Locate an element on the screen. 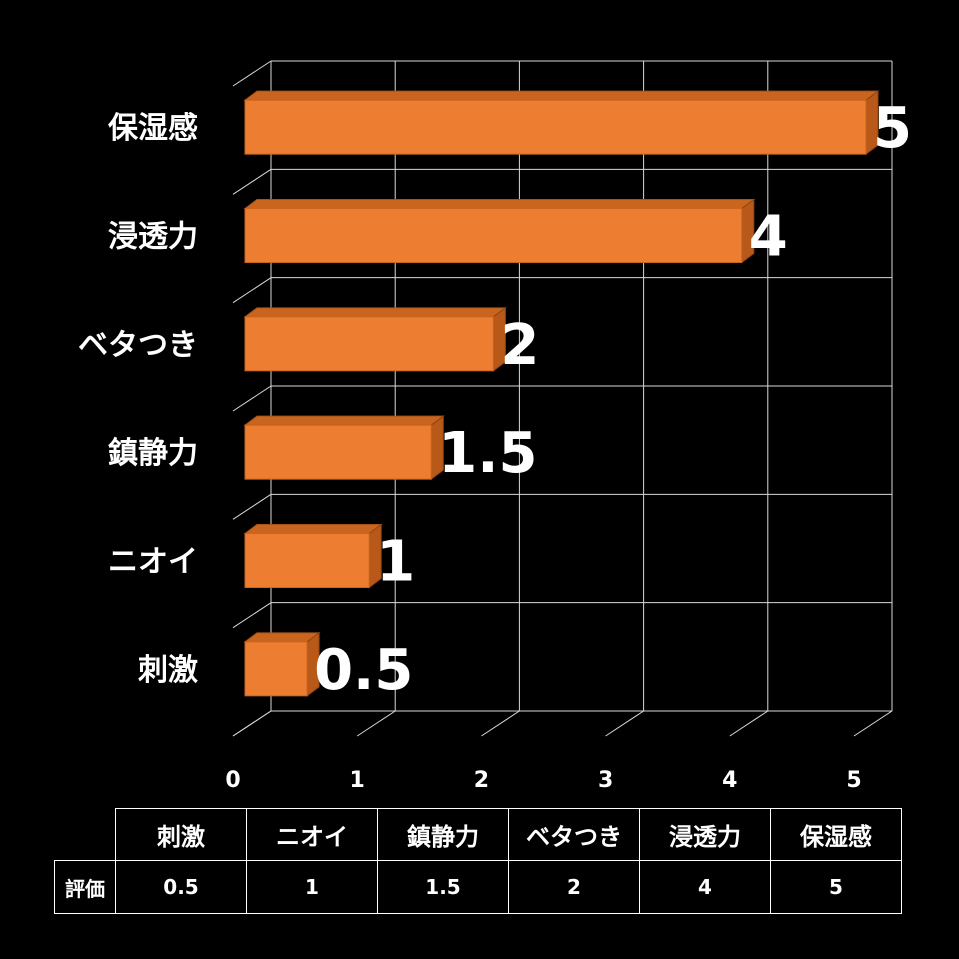  category-label: ニオイ is located at coordinates (153, 562).